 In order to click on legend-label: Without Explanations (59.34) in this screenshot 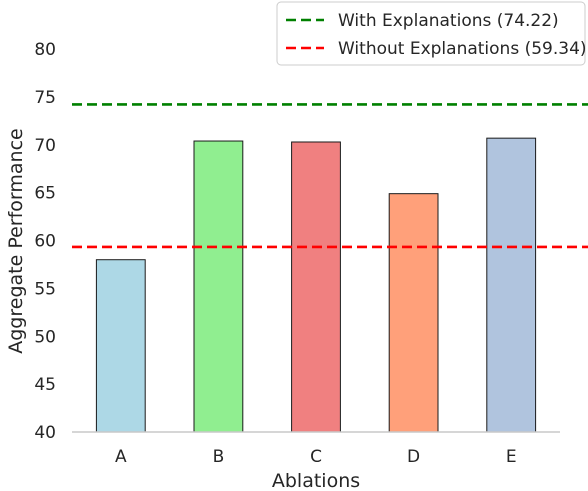, I will do `click(462, 49)`.